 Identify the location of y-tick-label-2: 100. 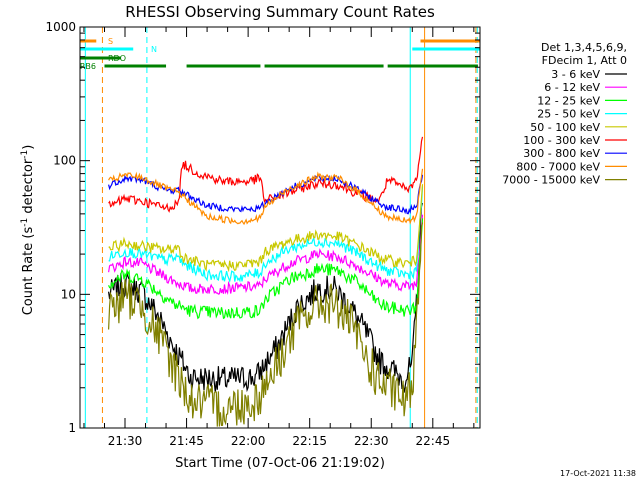
(64, 161).